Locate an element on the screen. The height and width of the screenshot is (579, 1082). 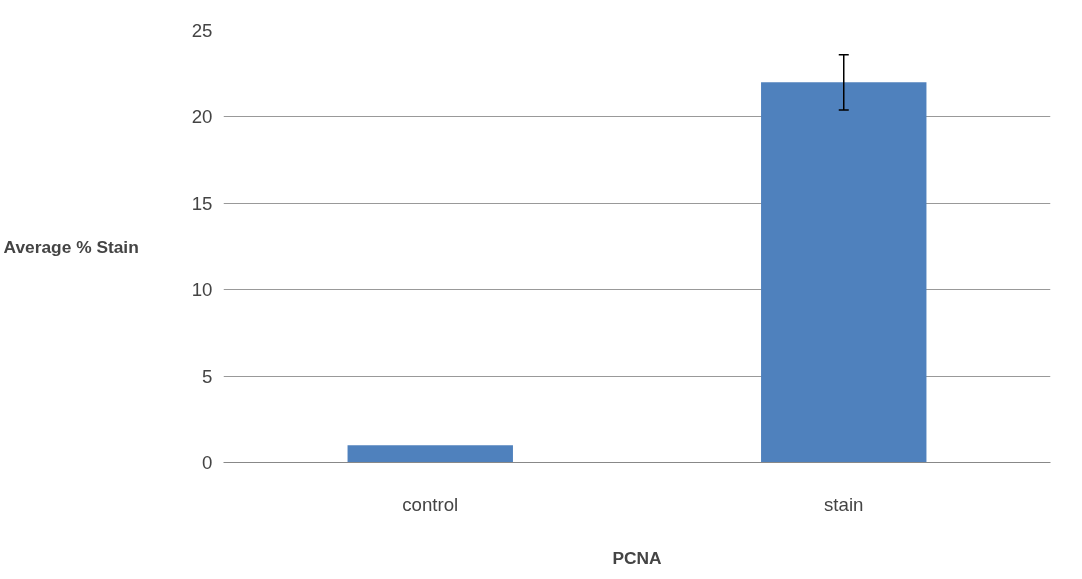
x-axis-title: PCNA is located at coordinates (637, 557).